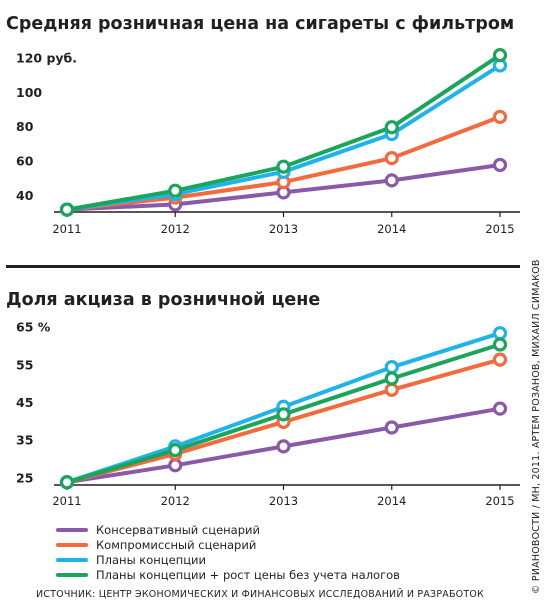  What do you see at coordinates (24, 402) in the screenshot?
I see `chart-2-y-tick-label: 45` at bounding box center [24, 402].